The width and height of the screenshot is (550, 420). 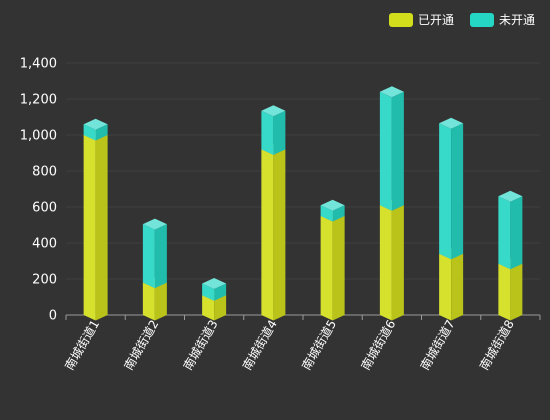 What do you see at coordinates (44, 244) in the screenshot?
I see `y-tick-label: 400` at bounding box center [44, 244].